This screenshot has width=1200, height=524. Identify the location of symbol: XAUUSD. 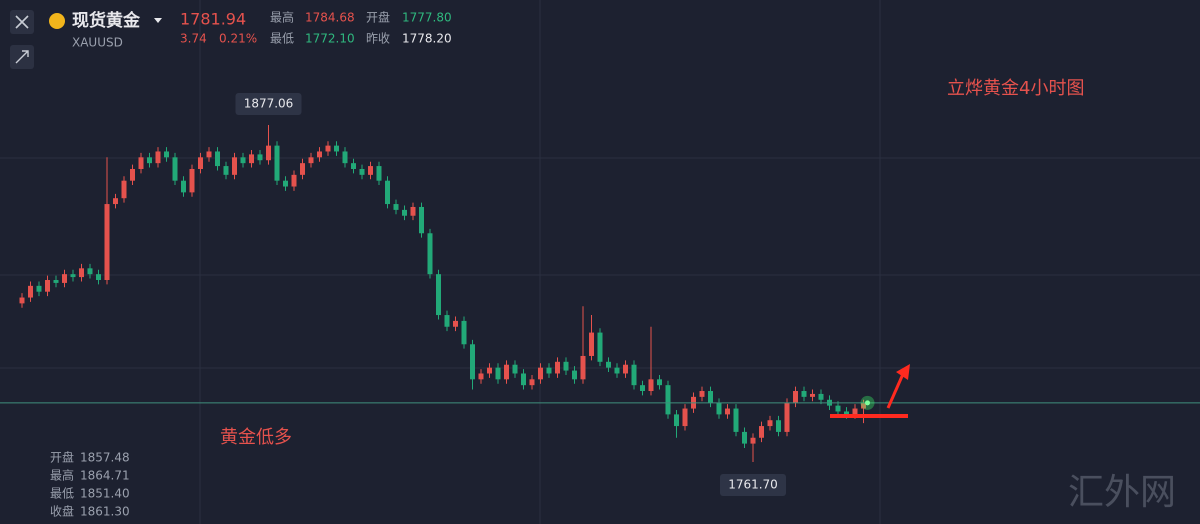
(97, 43).